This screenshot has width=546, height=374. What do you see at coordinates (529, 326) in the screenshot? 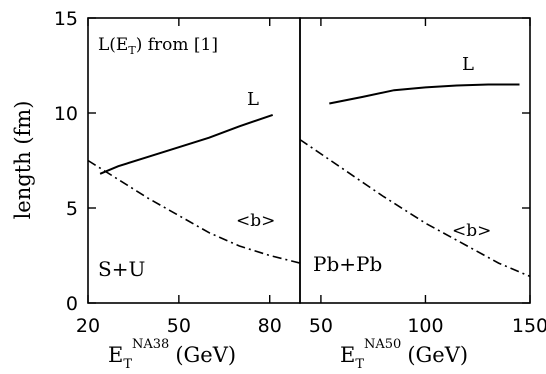
I see `x-tick-label-p1-2: 150` at bounding box center [529, 326].